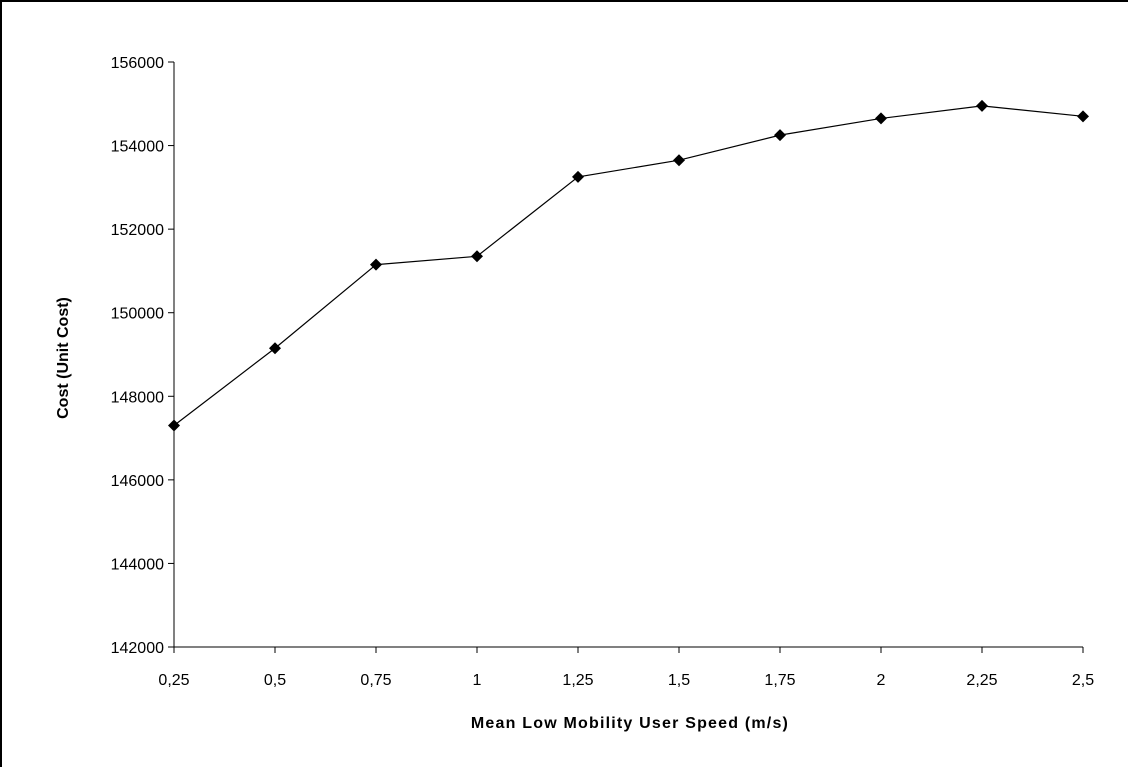 This screenshot has width=1128, height=774. Describe the element at coordinates (137, 648) in the screenshot. I see `y-tick-label: 142000` at that location.